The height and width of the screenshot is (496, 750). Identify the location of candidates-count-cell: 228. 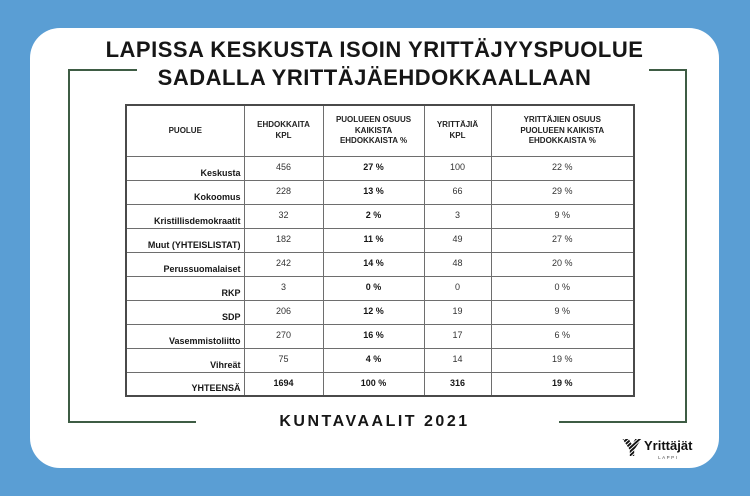
(283, 192).